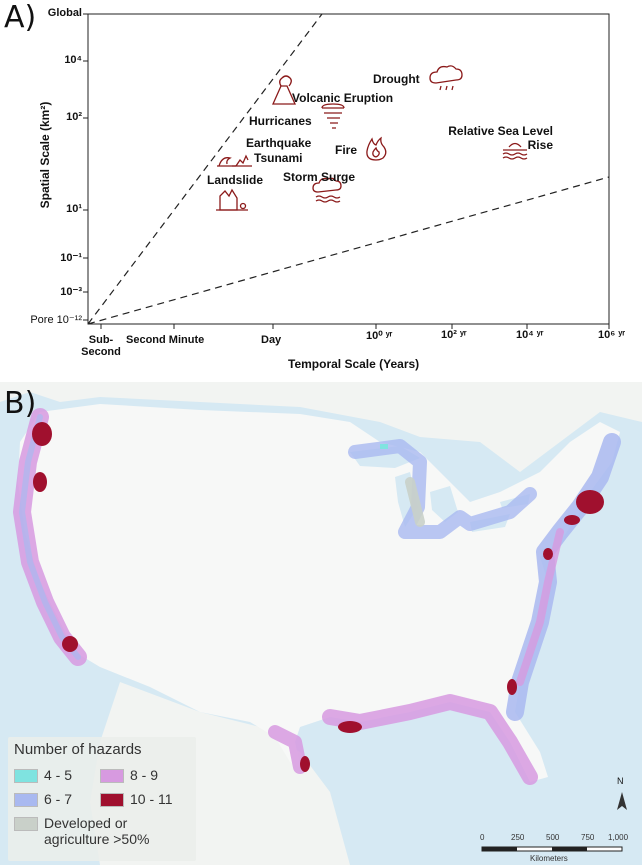  Describe the element at coordinates (71, 292) in the screenshot. I see `y-tick-1em3: 10⁻³` at that location.